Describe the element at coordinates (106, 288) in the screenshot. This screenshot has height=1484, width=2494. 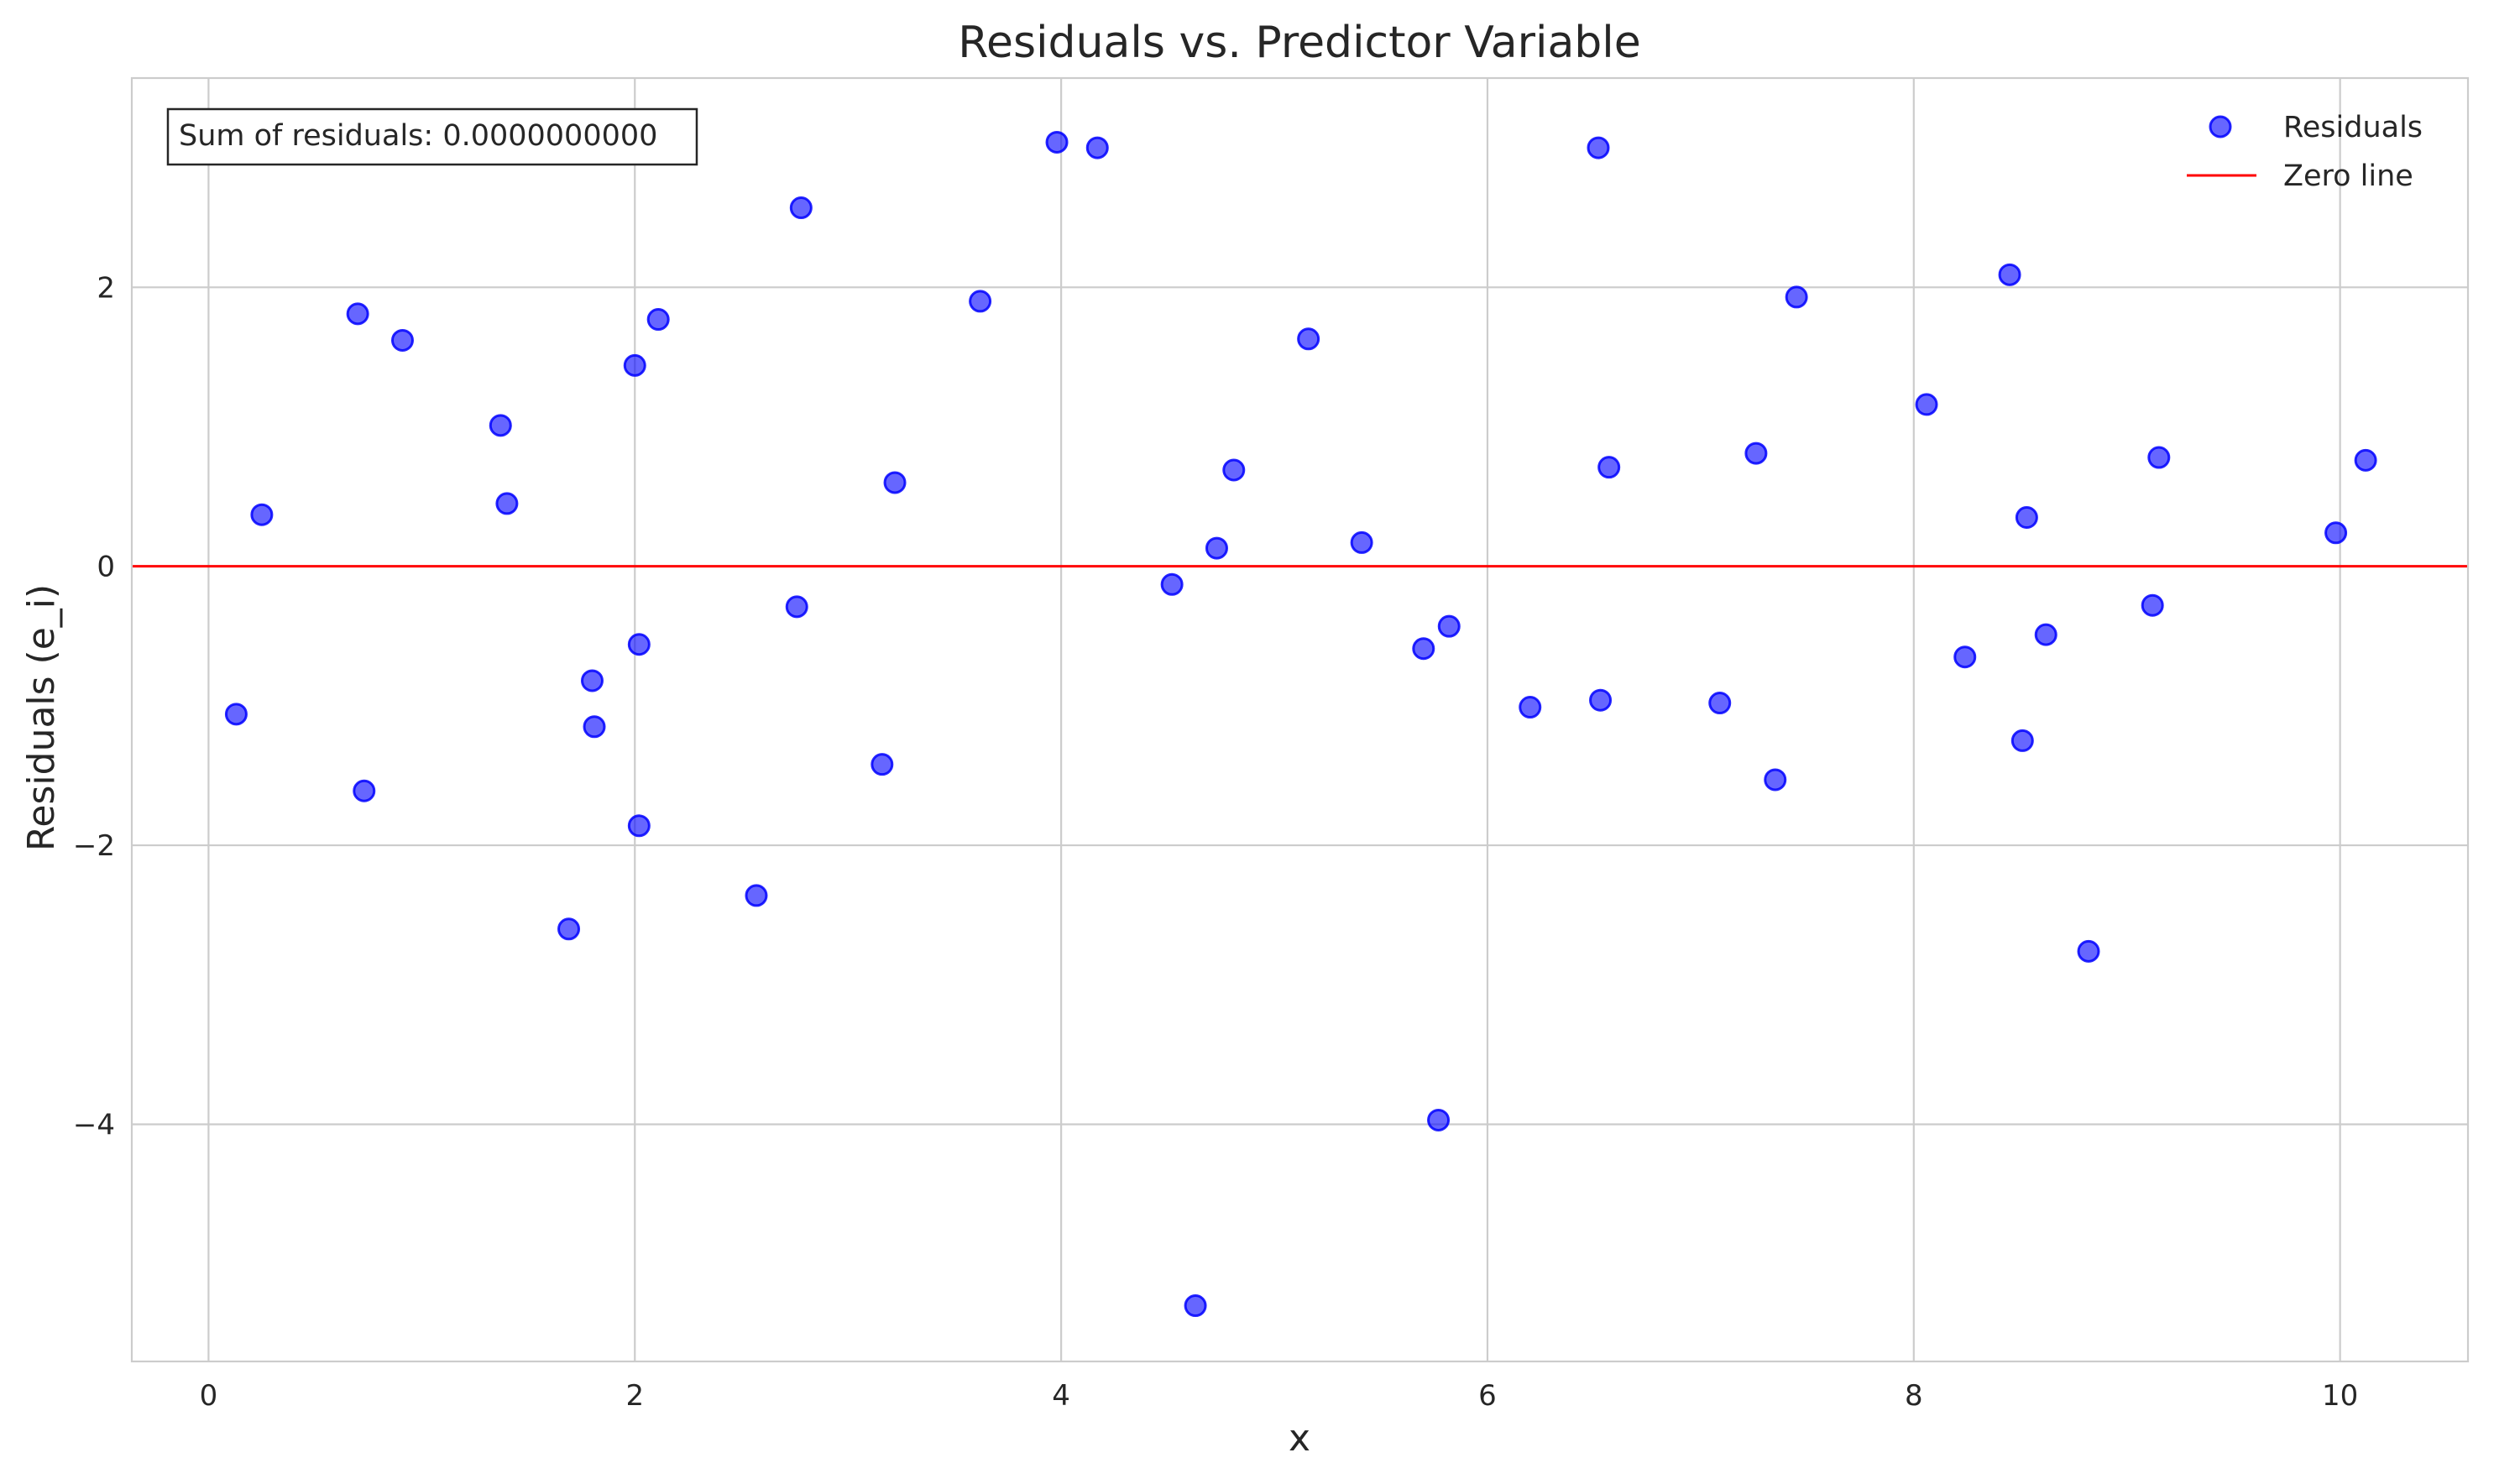
I see `y-tick-label: 2` at that location.